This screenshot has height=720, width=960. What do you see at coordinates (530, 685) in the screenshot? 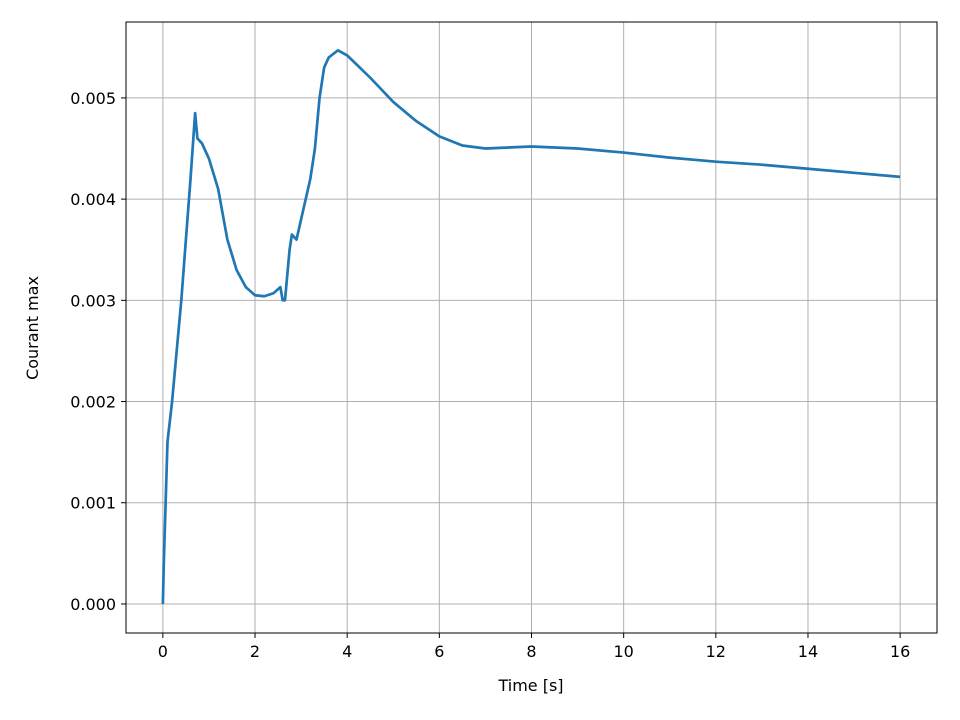
I see `x-axis-label: Time [s]` at bounding box center [530, 685].